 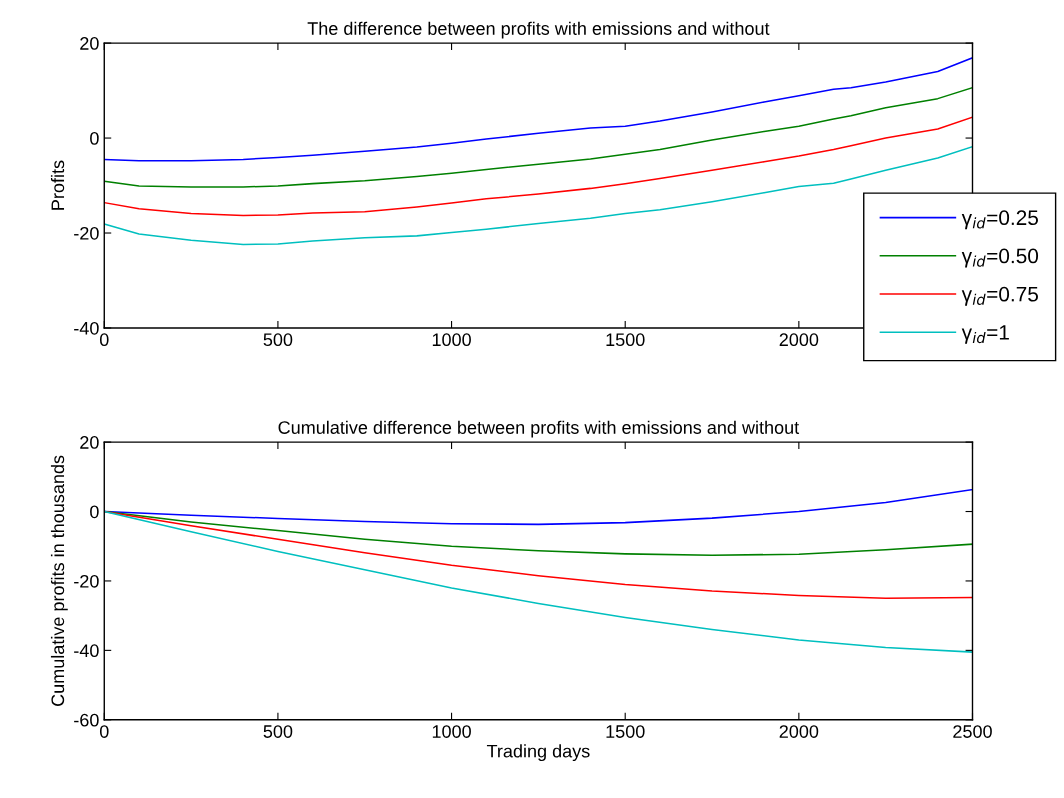 I want to click on chart-title: Cumulative difference between profits with emissions and without, so click(x=539, y=429).